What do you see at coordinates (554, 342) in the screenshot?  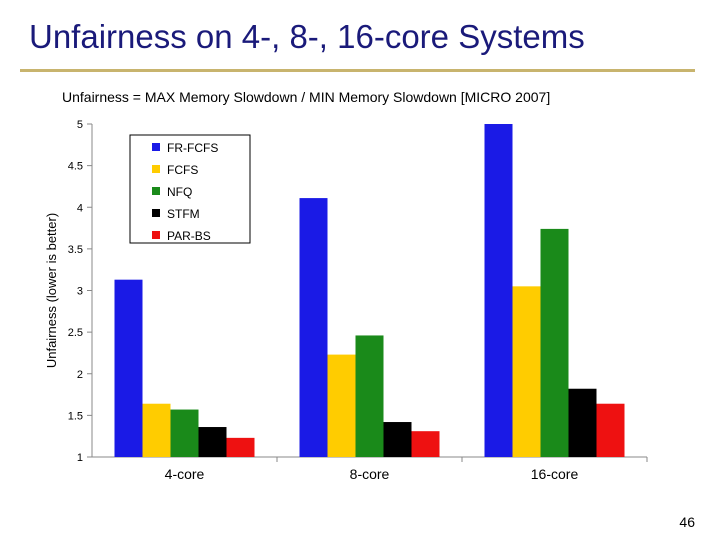 I see `bar-nfq-16-core` at bounding box center [554, 342].